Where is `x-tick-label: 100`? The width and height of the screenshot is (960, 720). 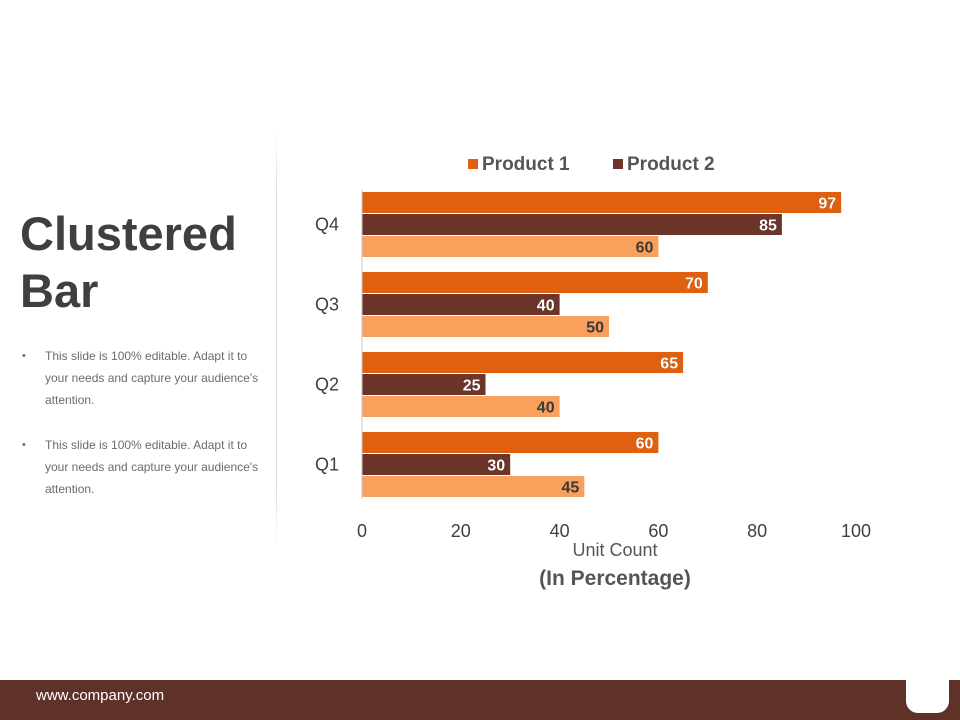 x-tick-label: 100 is located at coordinates (856, 531).